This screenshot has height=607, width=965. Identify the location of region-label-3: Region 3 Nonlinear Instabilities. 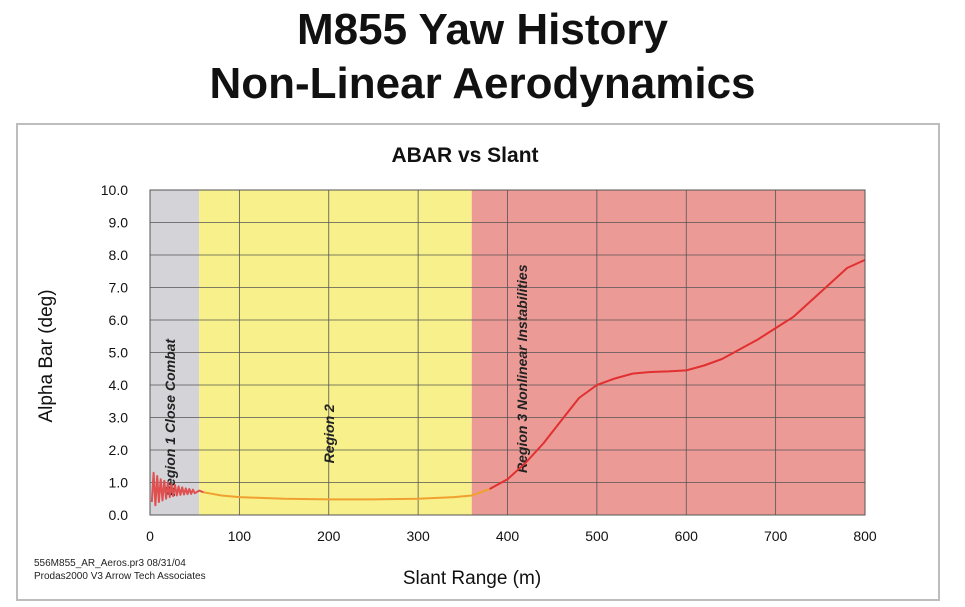
(522, 368).